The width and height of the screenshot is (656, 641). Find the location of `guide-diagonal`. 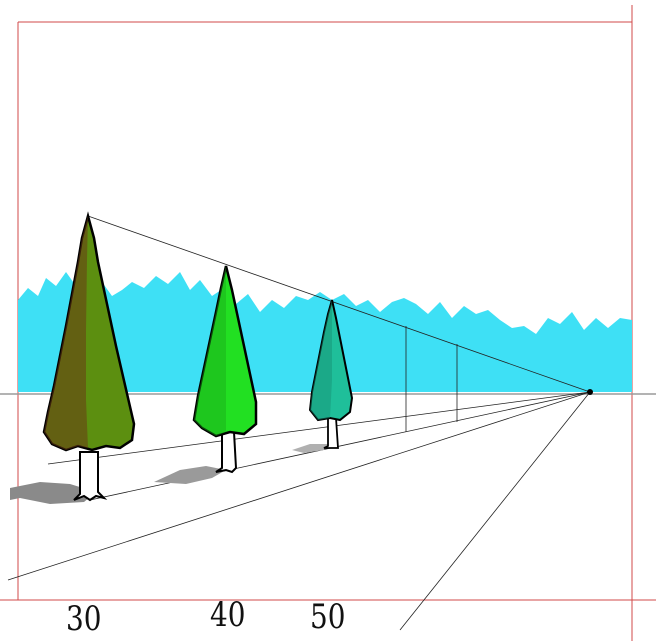

guide-diagonal is located at coordinates (495, 511).